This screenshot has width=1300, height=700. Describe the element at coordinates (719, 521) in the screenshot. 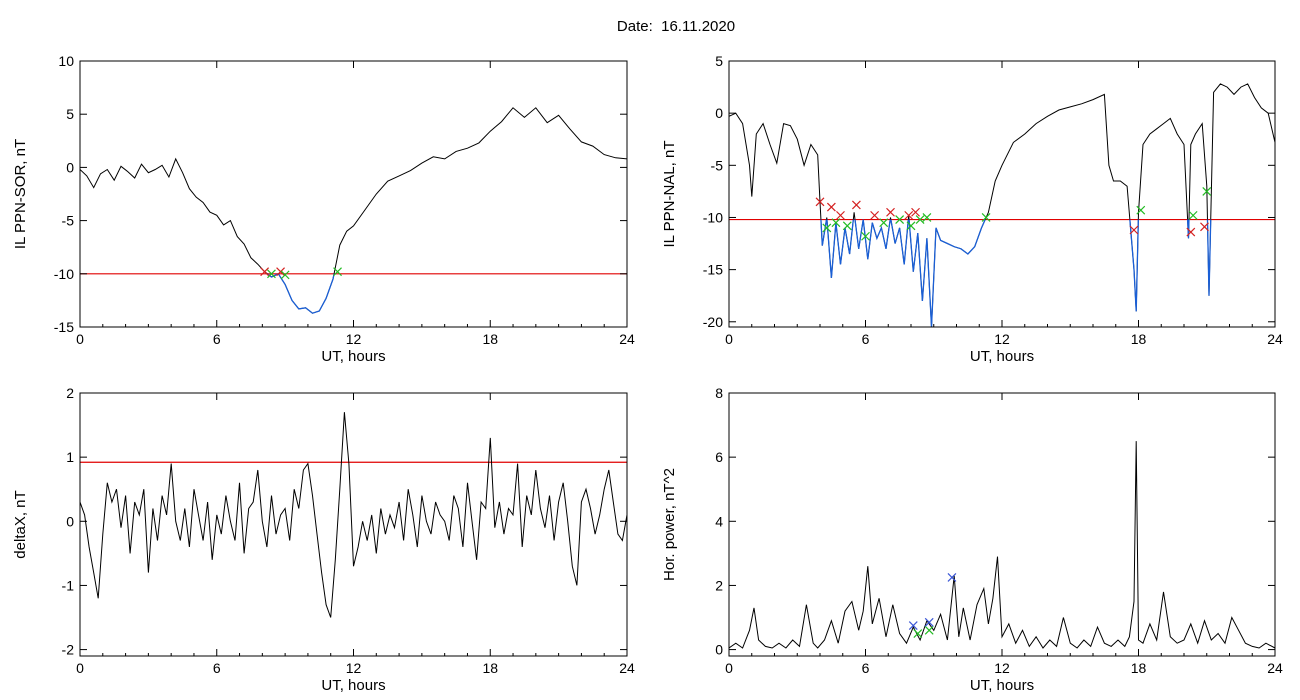

I see `y-tick-label: 4` at that location.